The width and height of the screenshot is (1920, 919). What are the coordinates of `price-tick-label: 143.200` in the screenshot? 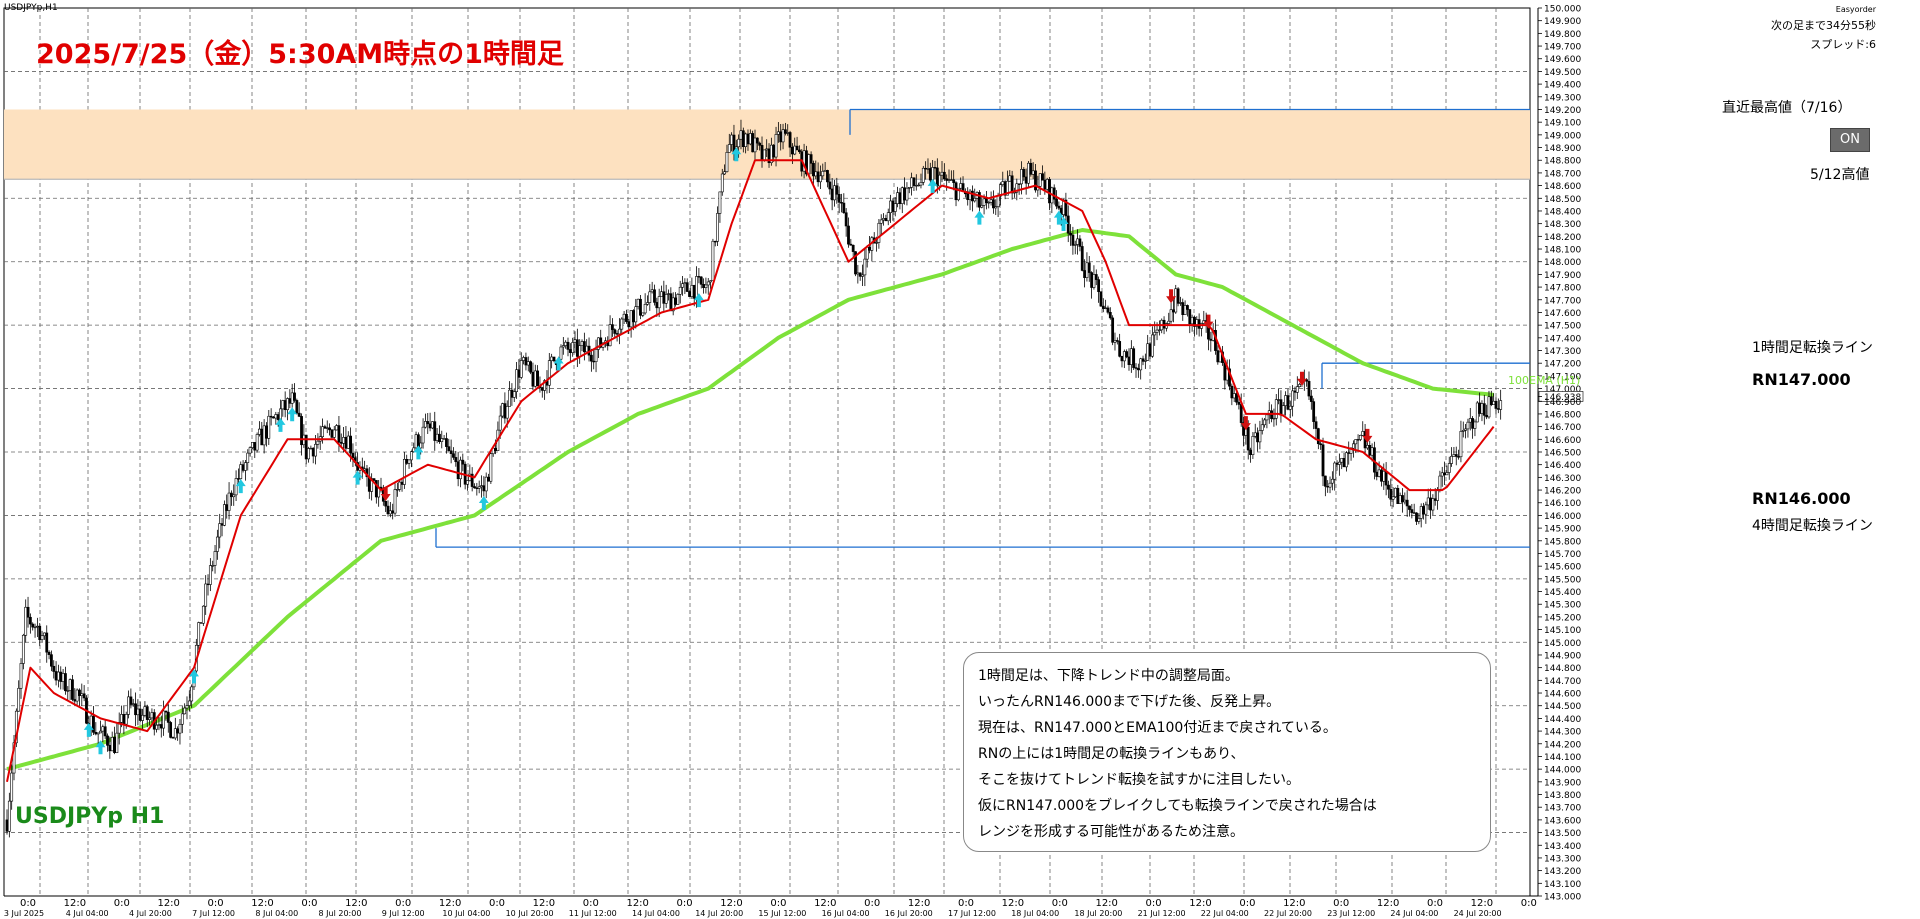 It's located at (1562, 872).